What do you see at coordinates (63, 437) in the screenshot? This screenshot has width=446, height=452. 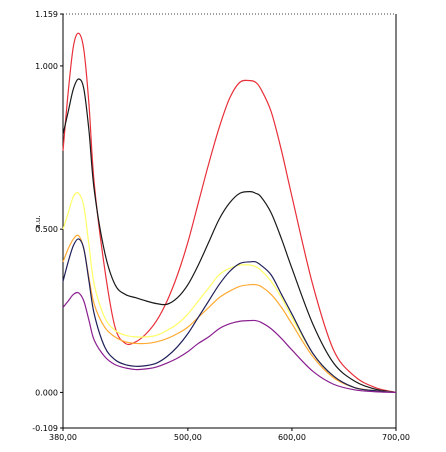 I see `x-tick-label: 380,00` at bounding box center [63, 437].